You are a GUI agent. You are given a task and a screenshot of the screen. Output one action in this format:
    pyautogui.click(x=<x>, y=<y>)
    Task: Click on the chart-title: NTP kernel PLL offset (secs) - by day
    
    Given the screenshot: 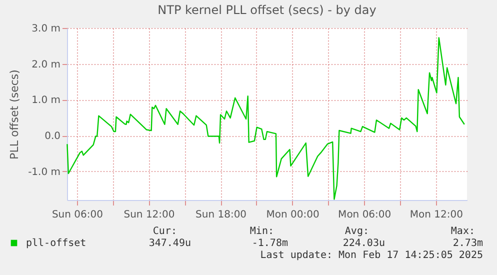 What is the action you would take?
    pyautogui.click(x=267, y=10)
    